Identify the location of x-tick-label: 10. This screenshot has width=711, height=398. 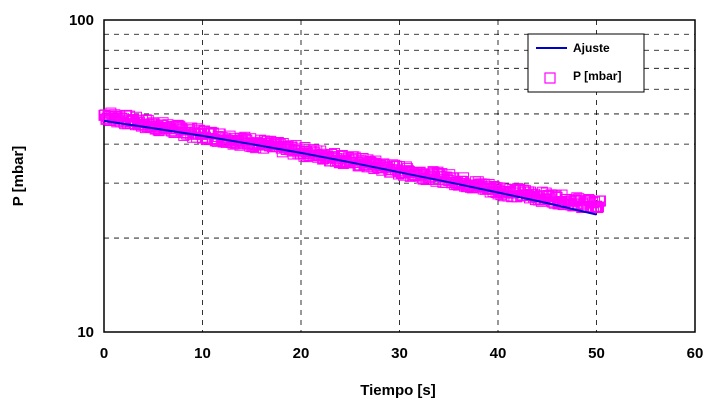
(202, 353).